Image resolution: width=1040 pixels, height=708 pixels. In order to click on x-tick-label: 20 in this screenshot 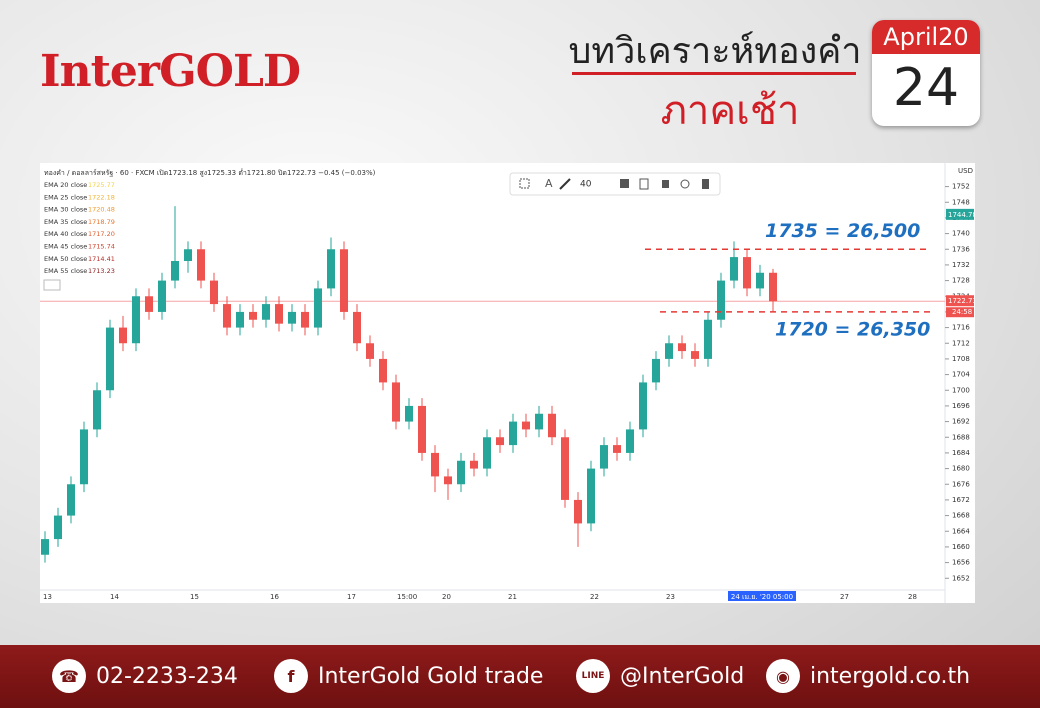, I will do `click(446, 597)`.